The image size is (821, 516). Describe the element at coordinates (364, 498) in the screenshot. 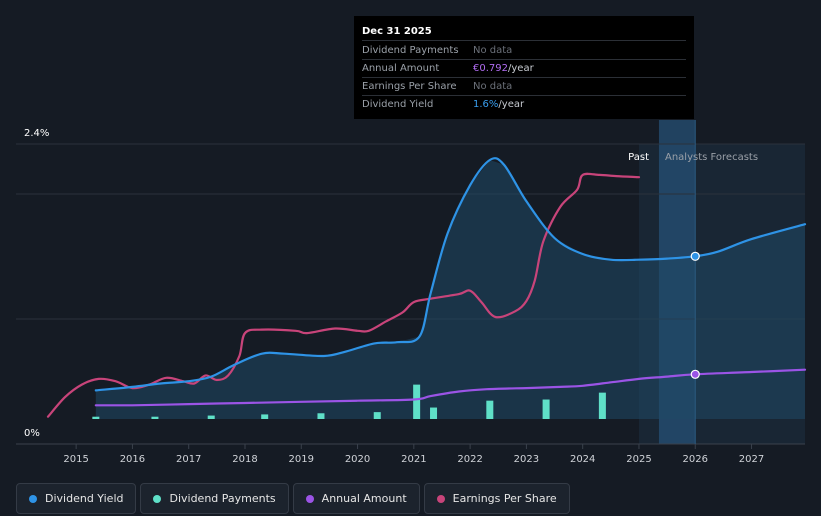

I see `legend-label: Annual Amount` at that location.